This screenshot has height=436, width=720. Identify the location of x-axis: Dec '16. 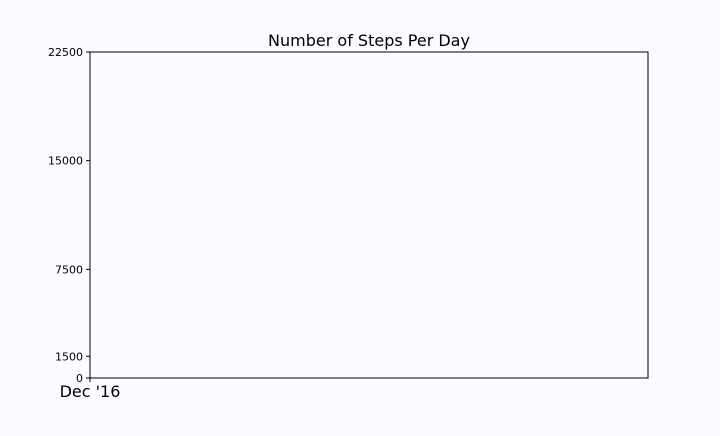
(90, 389).